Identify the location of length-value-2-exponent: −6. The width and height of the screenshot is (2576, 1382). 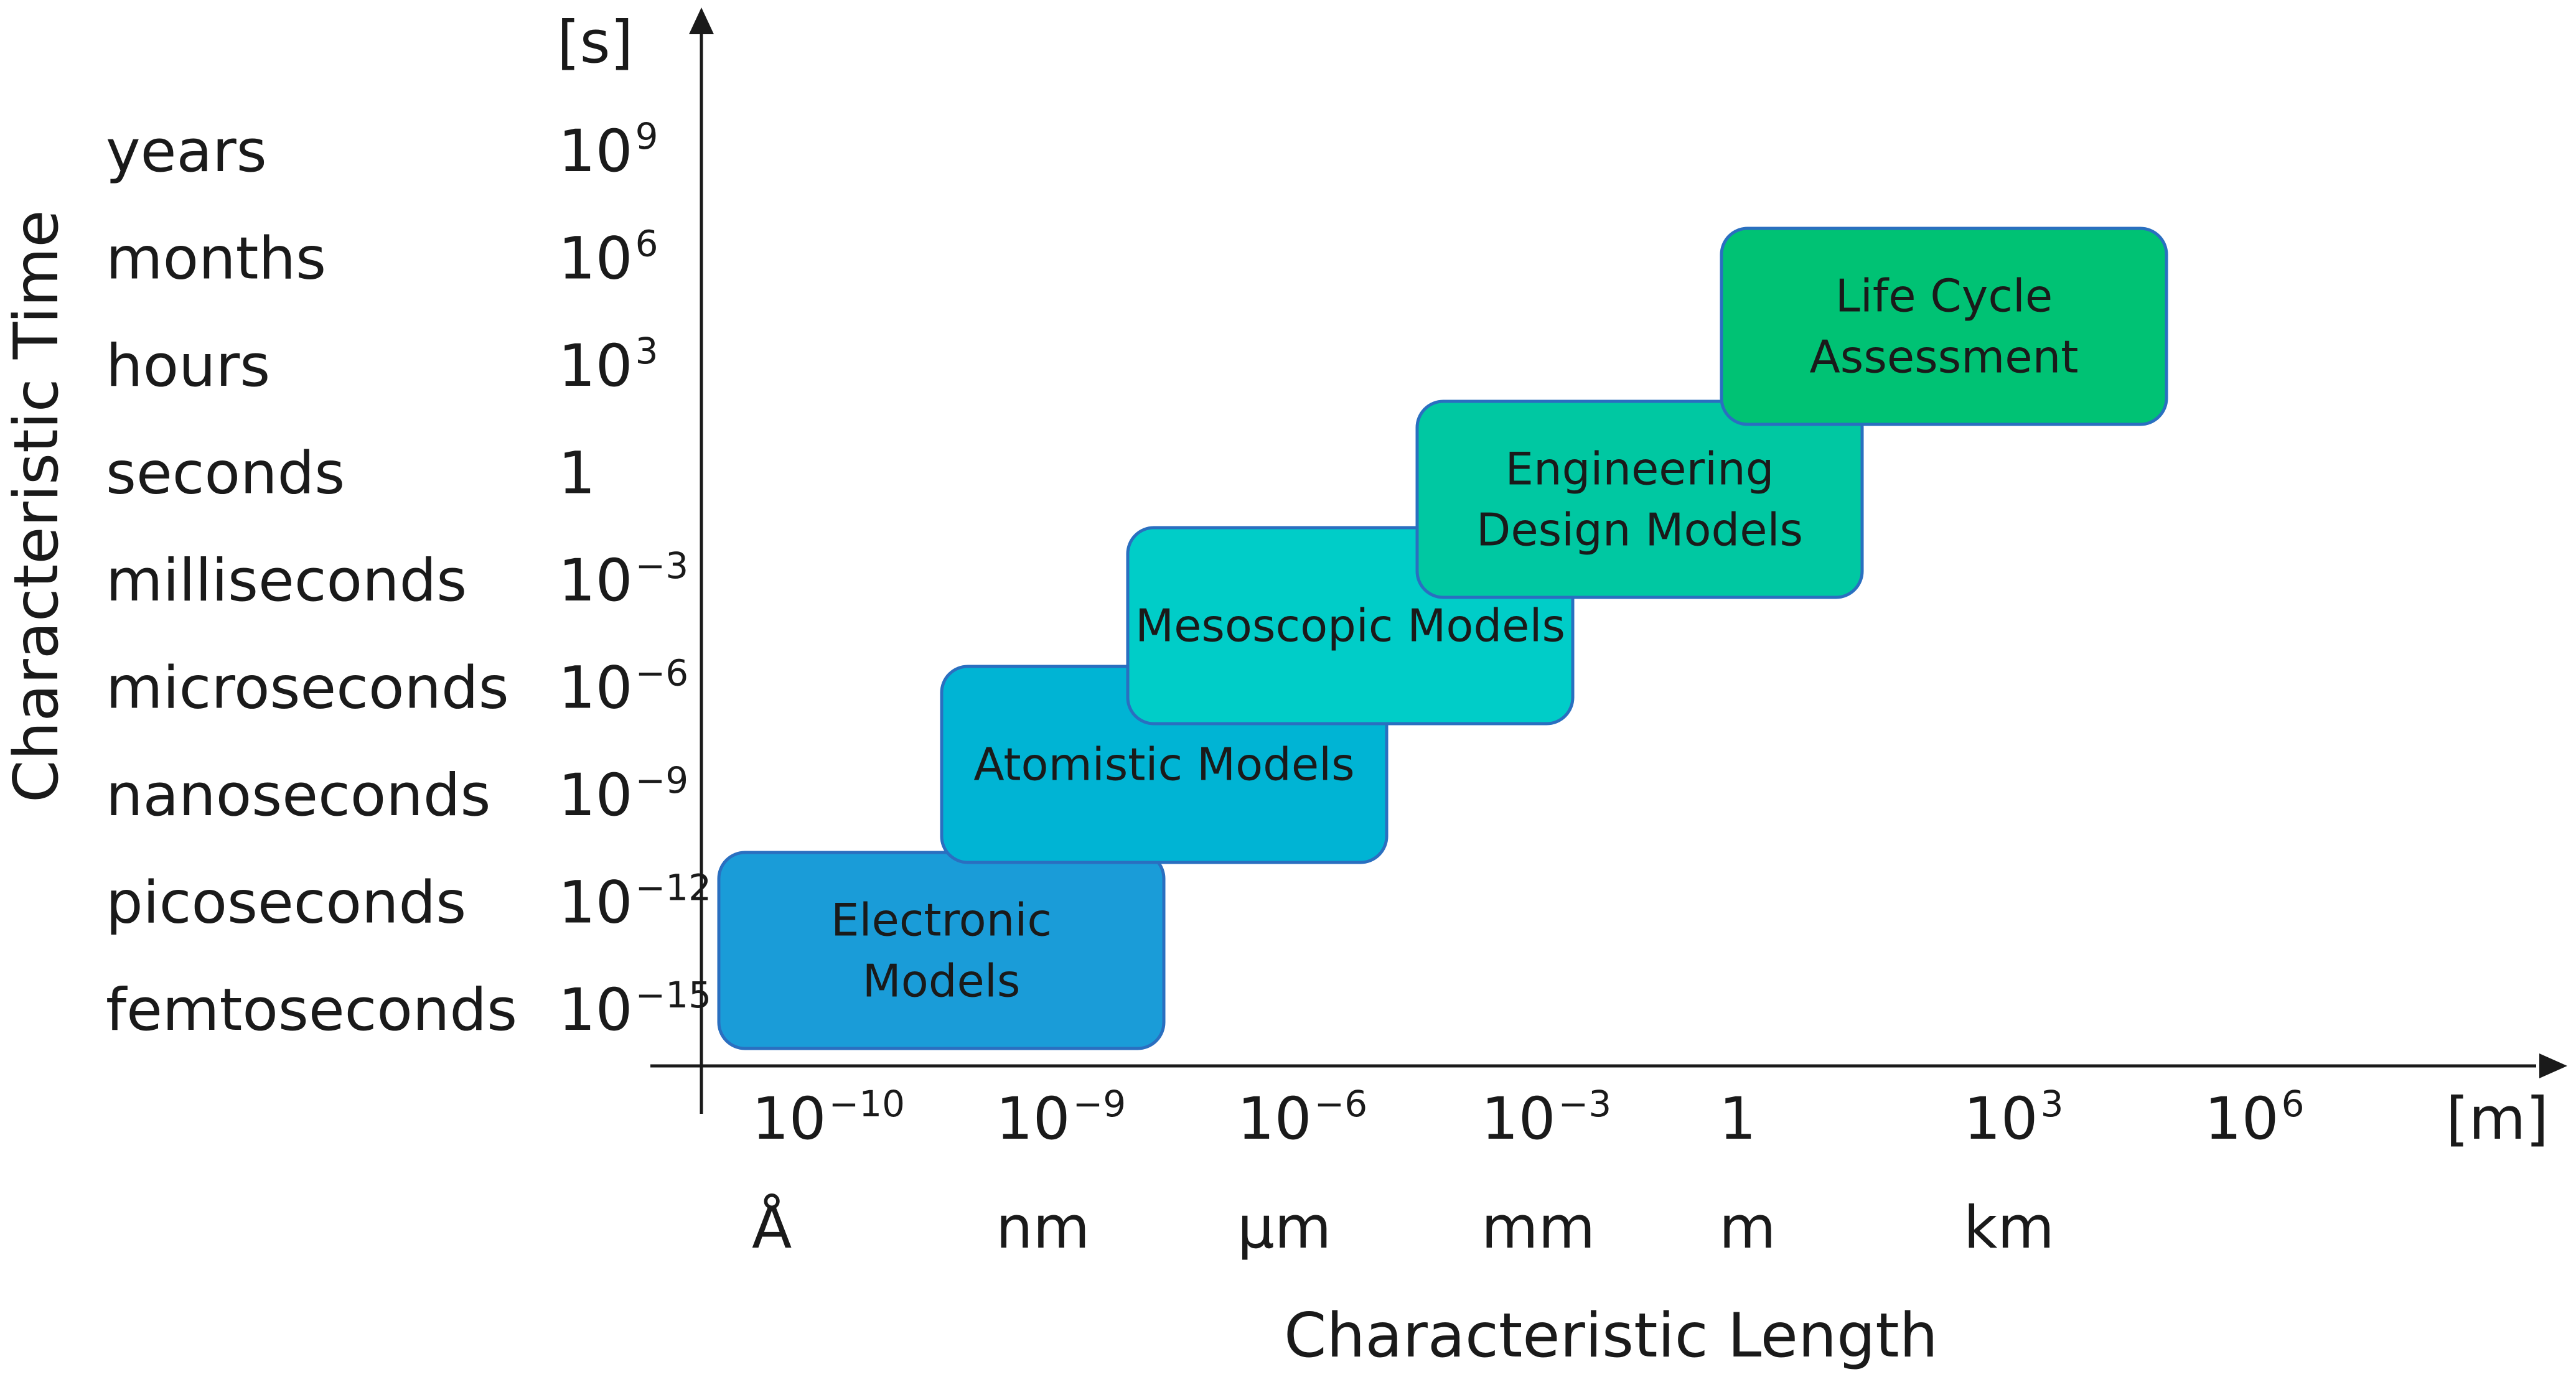
(1341, 1104).